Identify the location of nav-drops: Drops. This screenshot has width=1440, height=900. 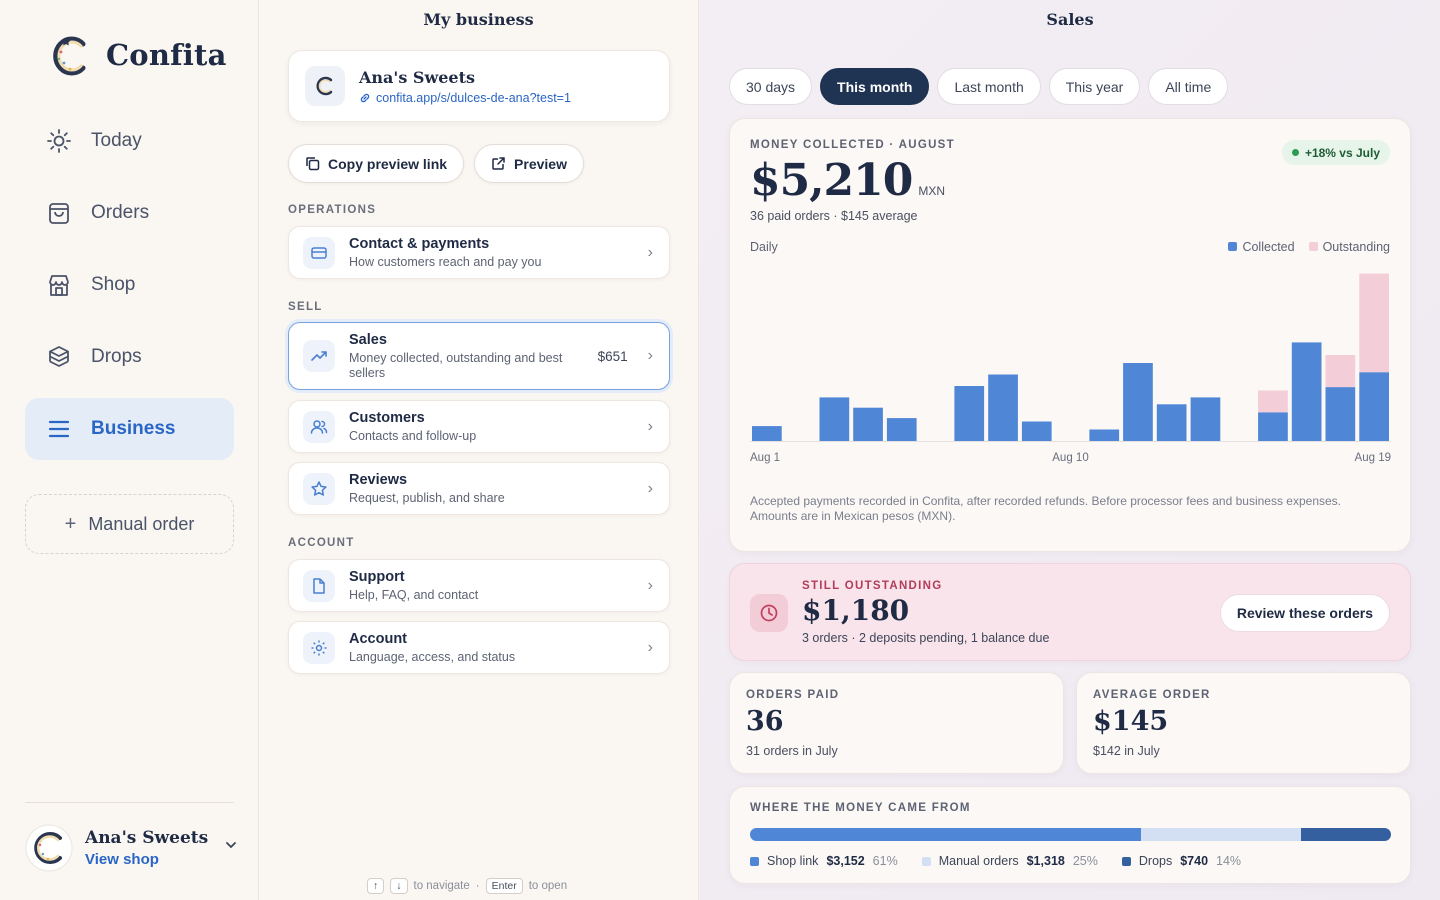
(129, 357).